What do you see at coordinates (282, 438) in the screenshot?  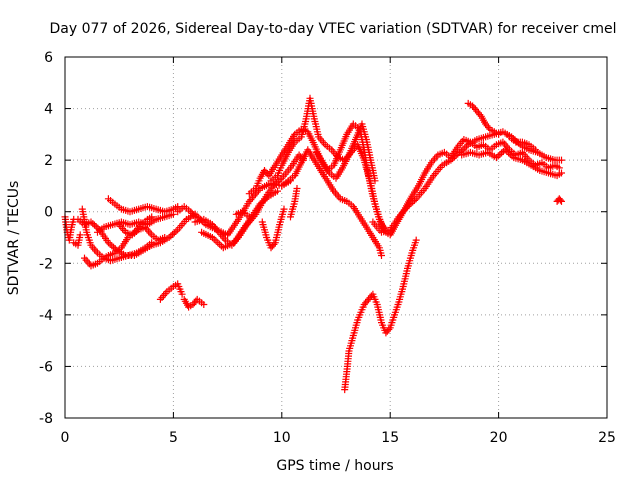 I see `x-tick-label: 10` at bounding box center [282, 438].